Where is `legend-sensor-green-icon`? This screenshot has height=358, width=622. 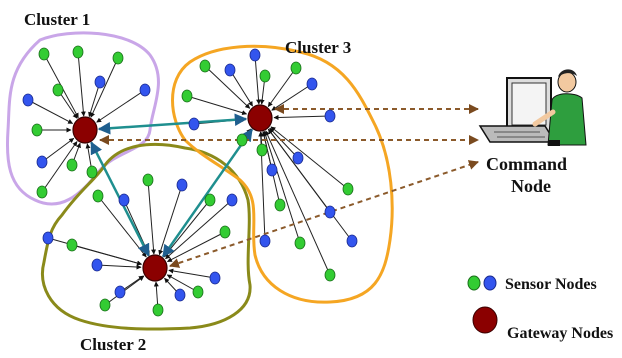
legend-sensor-green-icon is located at coordinates (474, 283).